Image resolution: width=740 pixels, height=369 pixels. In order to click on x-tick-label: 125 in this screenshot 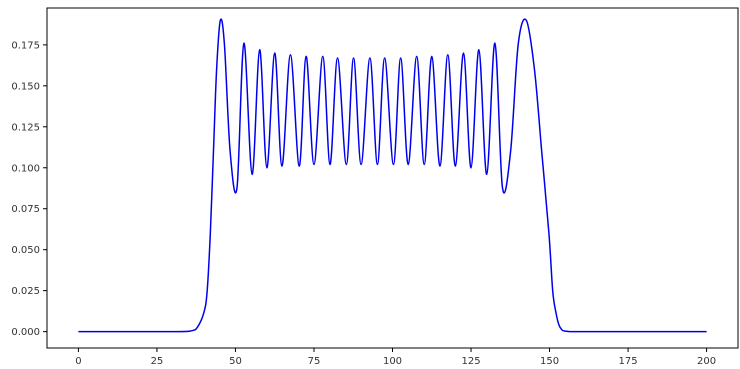, I will do `click(470, 360)`.